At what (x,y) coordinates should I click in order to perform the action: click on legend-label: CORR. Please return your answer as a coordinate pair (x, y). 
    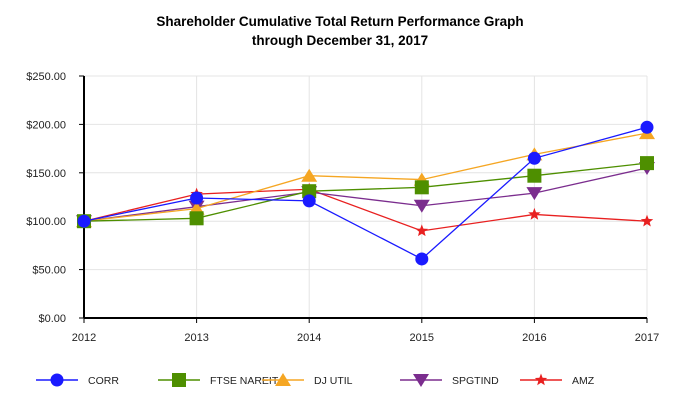
    Looking at the image, I should click on (103, 381).